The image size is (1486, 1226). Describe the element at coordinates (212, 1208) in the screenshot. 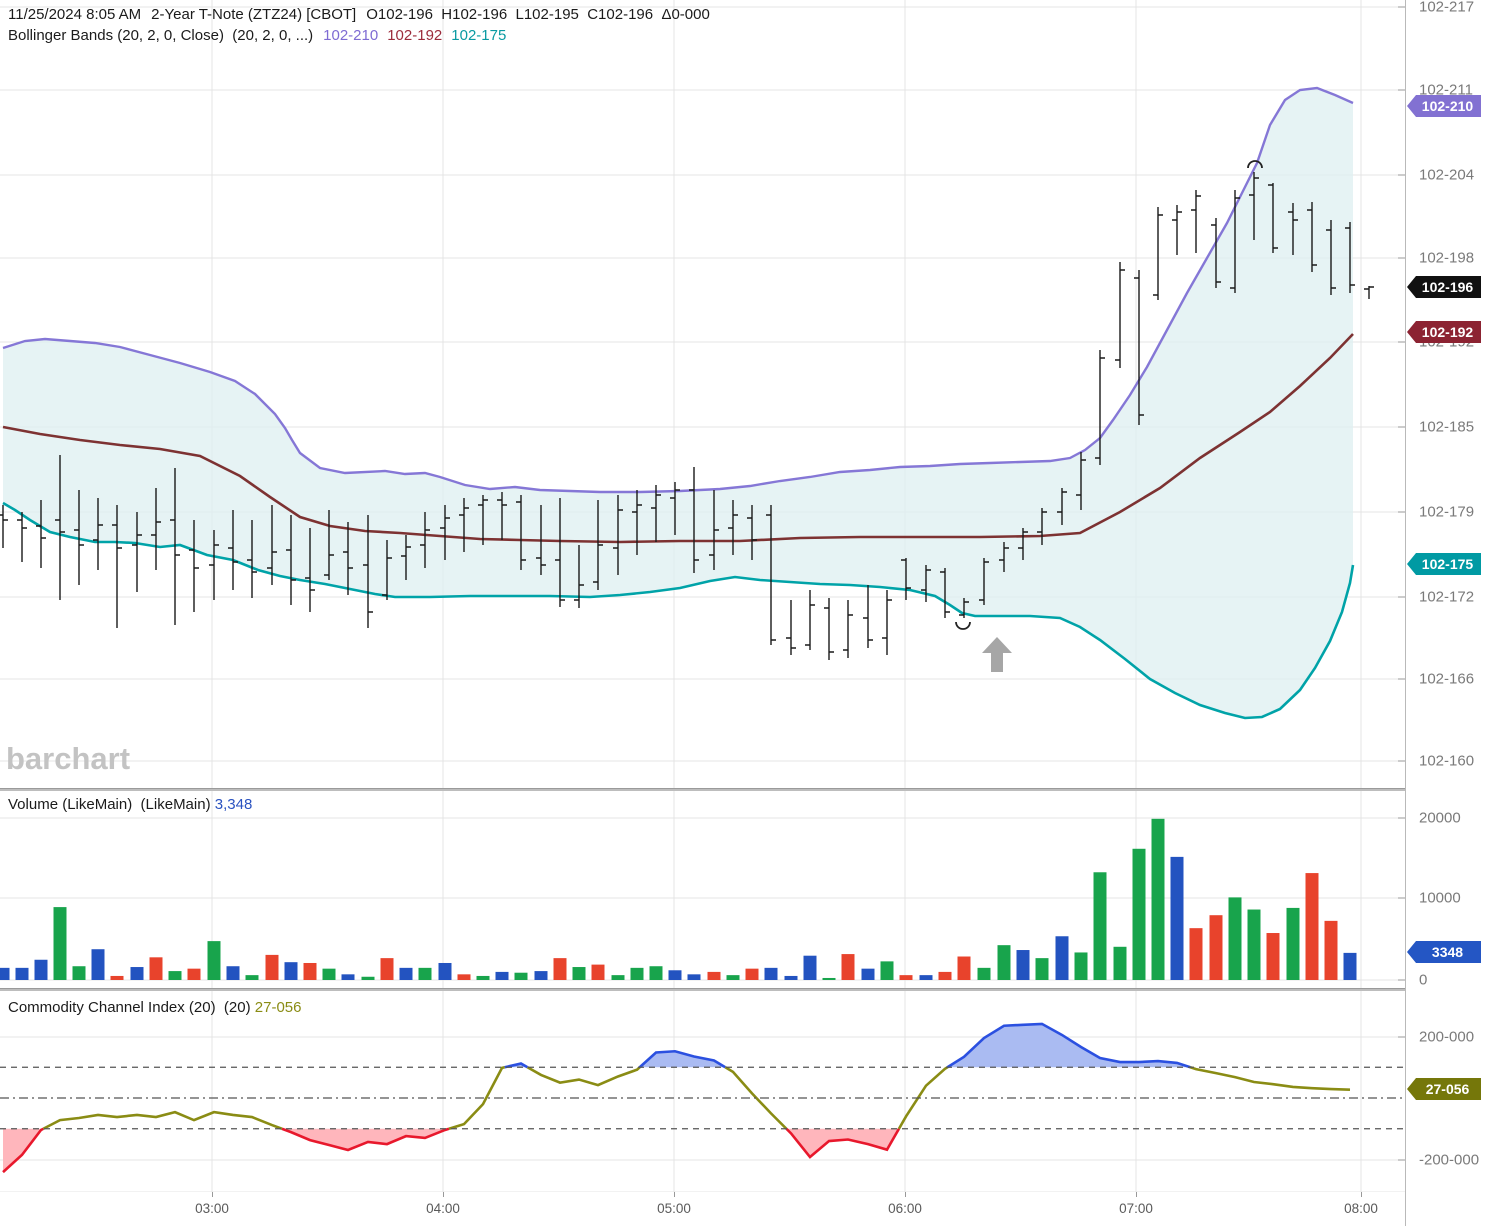

I see `time-tick-label: 03:00` at that location.